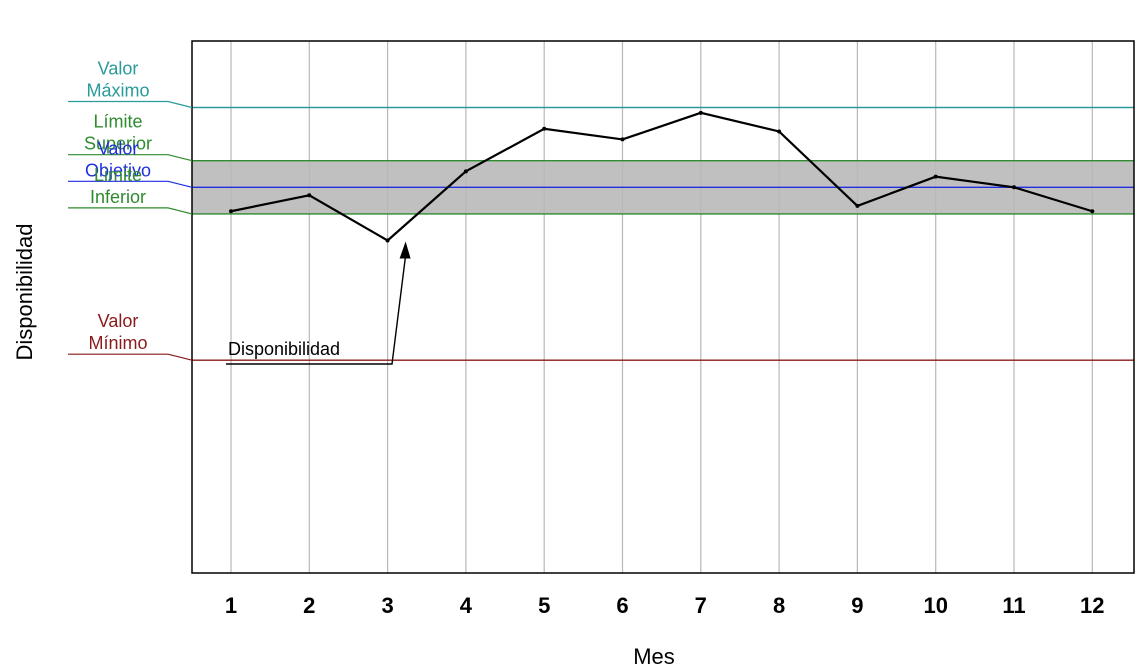 This screenshot has width=1137, height=672. I want to click on x-tick-labels: 1 2 3 4 5 6 7 8 9 10 11 12, so click(665, 605).